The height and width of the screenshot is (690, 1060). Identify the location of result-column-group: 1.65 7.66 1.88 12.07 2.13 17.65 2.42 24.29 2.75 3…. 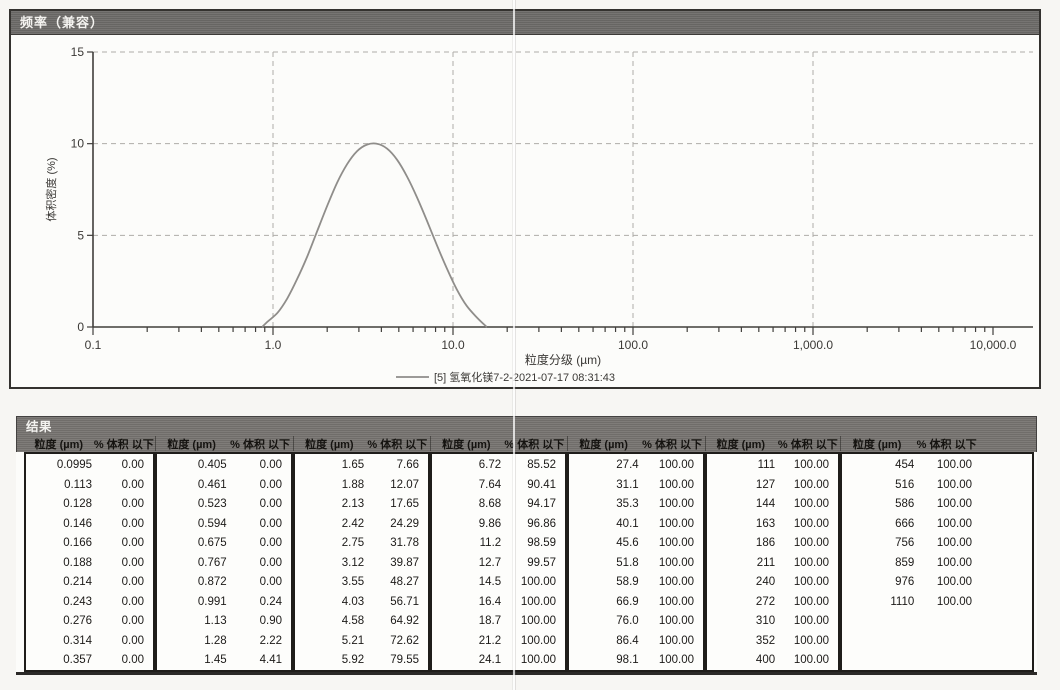
(361, 562).